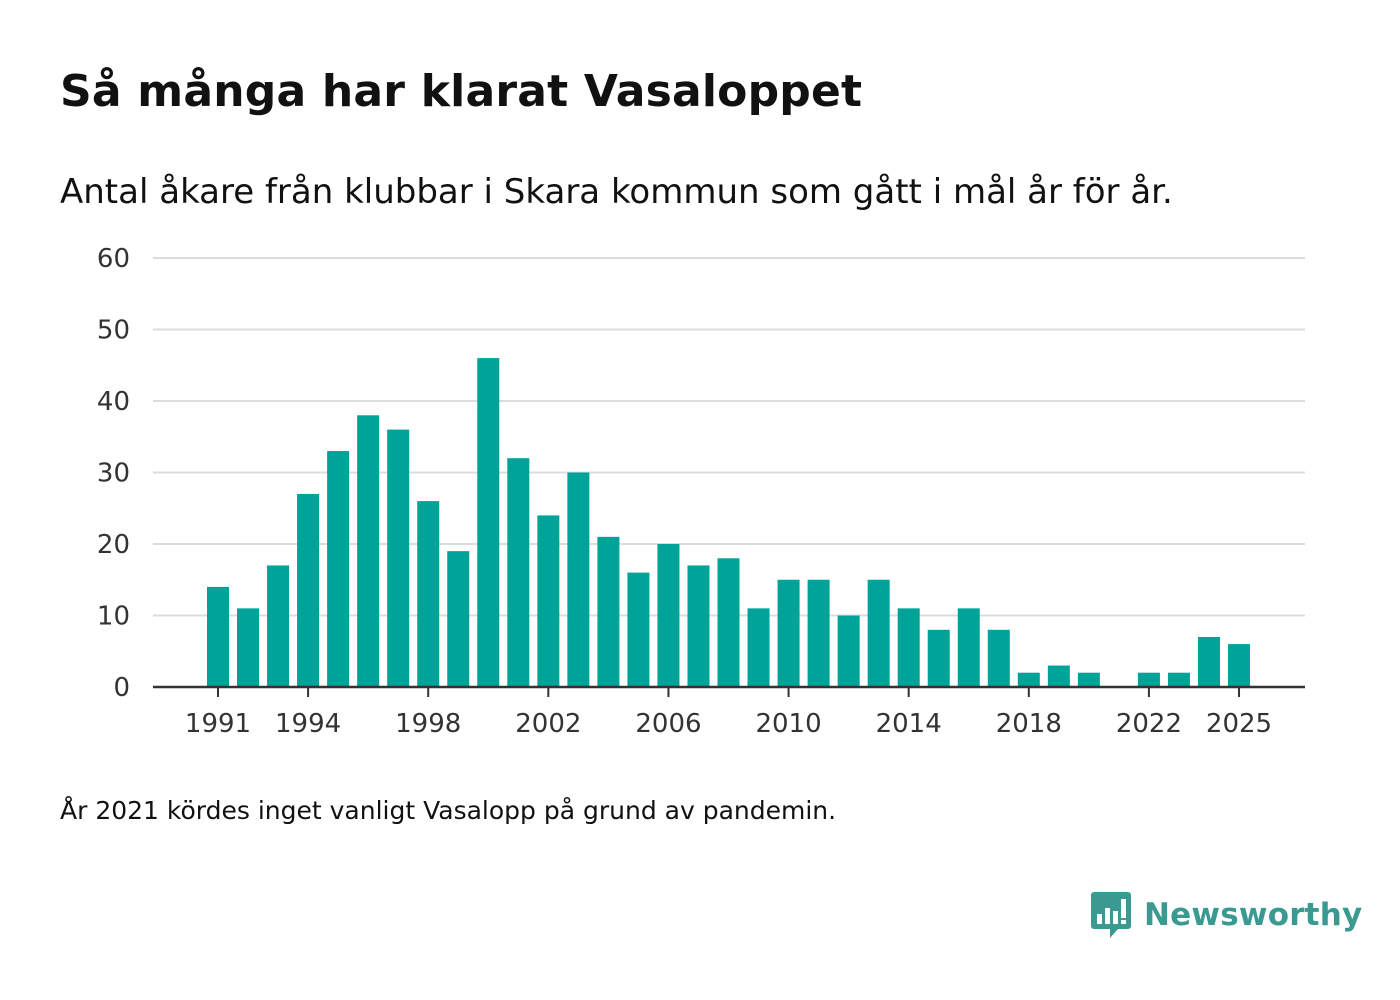 The image size is (1400, 1000). I want to click on y-tick-label: 40, so click(113, 402).